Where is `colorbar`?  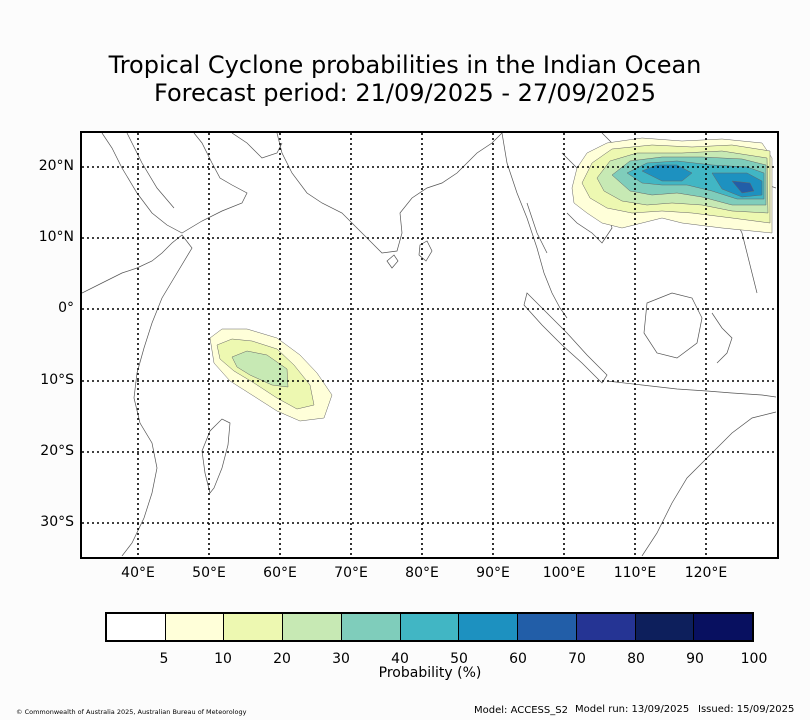
colorbar is located at coordinates (429, 627).